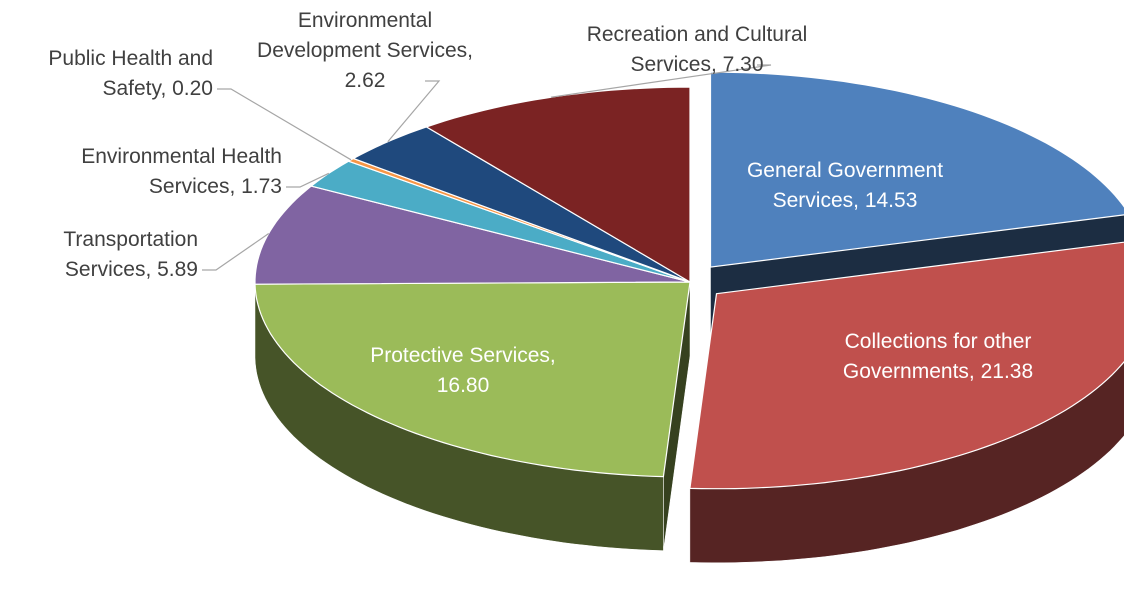 This screenshot has height=602, width=1124. What do you see at coordinates (236, 252) in the screenshot?
I see `leader-line-transportation-services` at bounding box center [236, 252].